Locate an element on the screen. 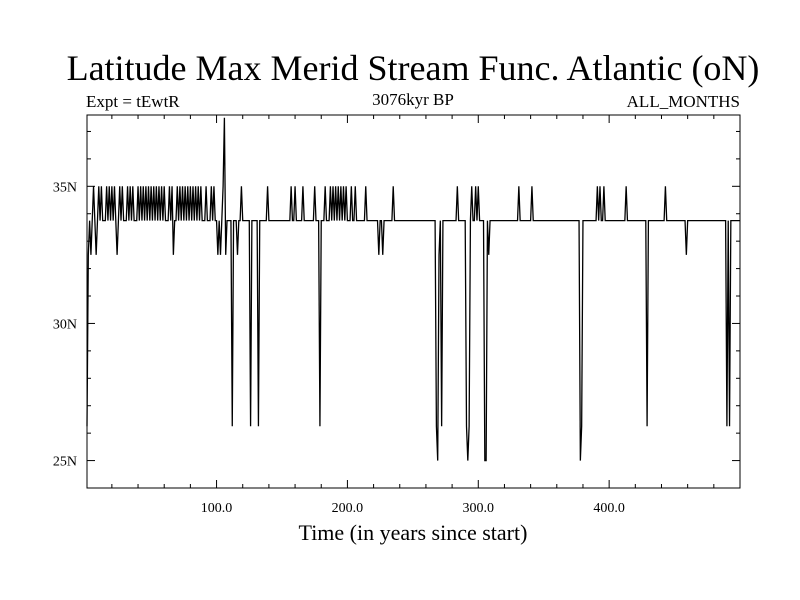 This screenshot has height=600, width=800. x-tick-label: 400.0 is located at coordinates (609, 508).